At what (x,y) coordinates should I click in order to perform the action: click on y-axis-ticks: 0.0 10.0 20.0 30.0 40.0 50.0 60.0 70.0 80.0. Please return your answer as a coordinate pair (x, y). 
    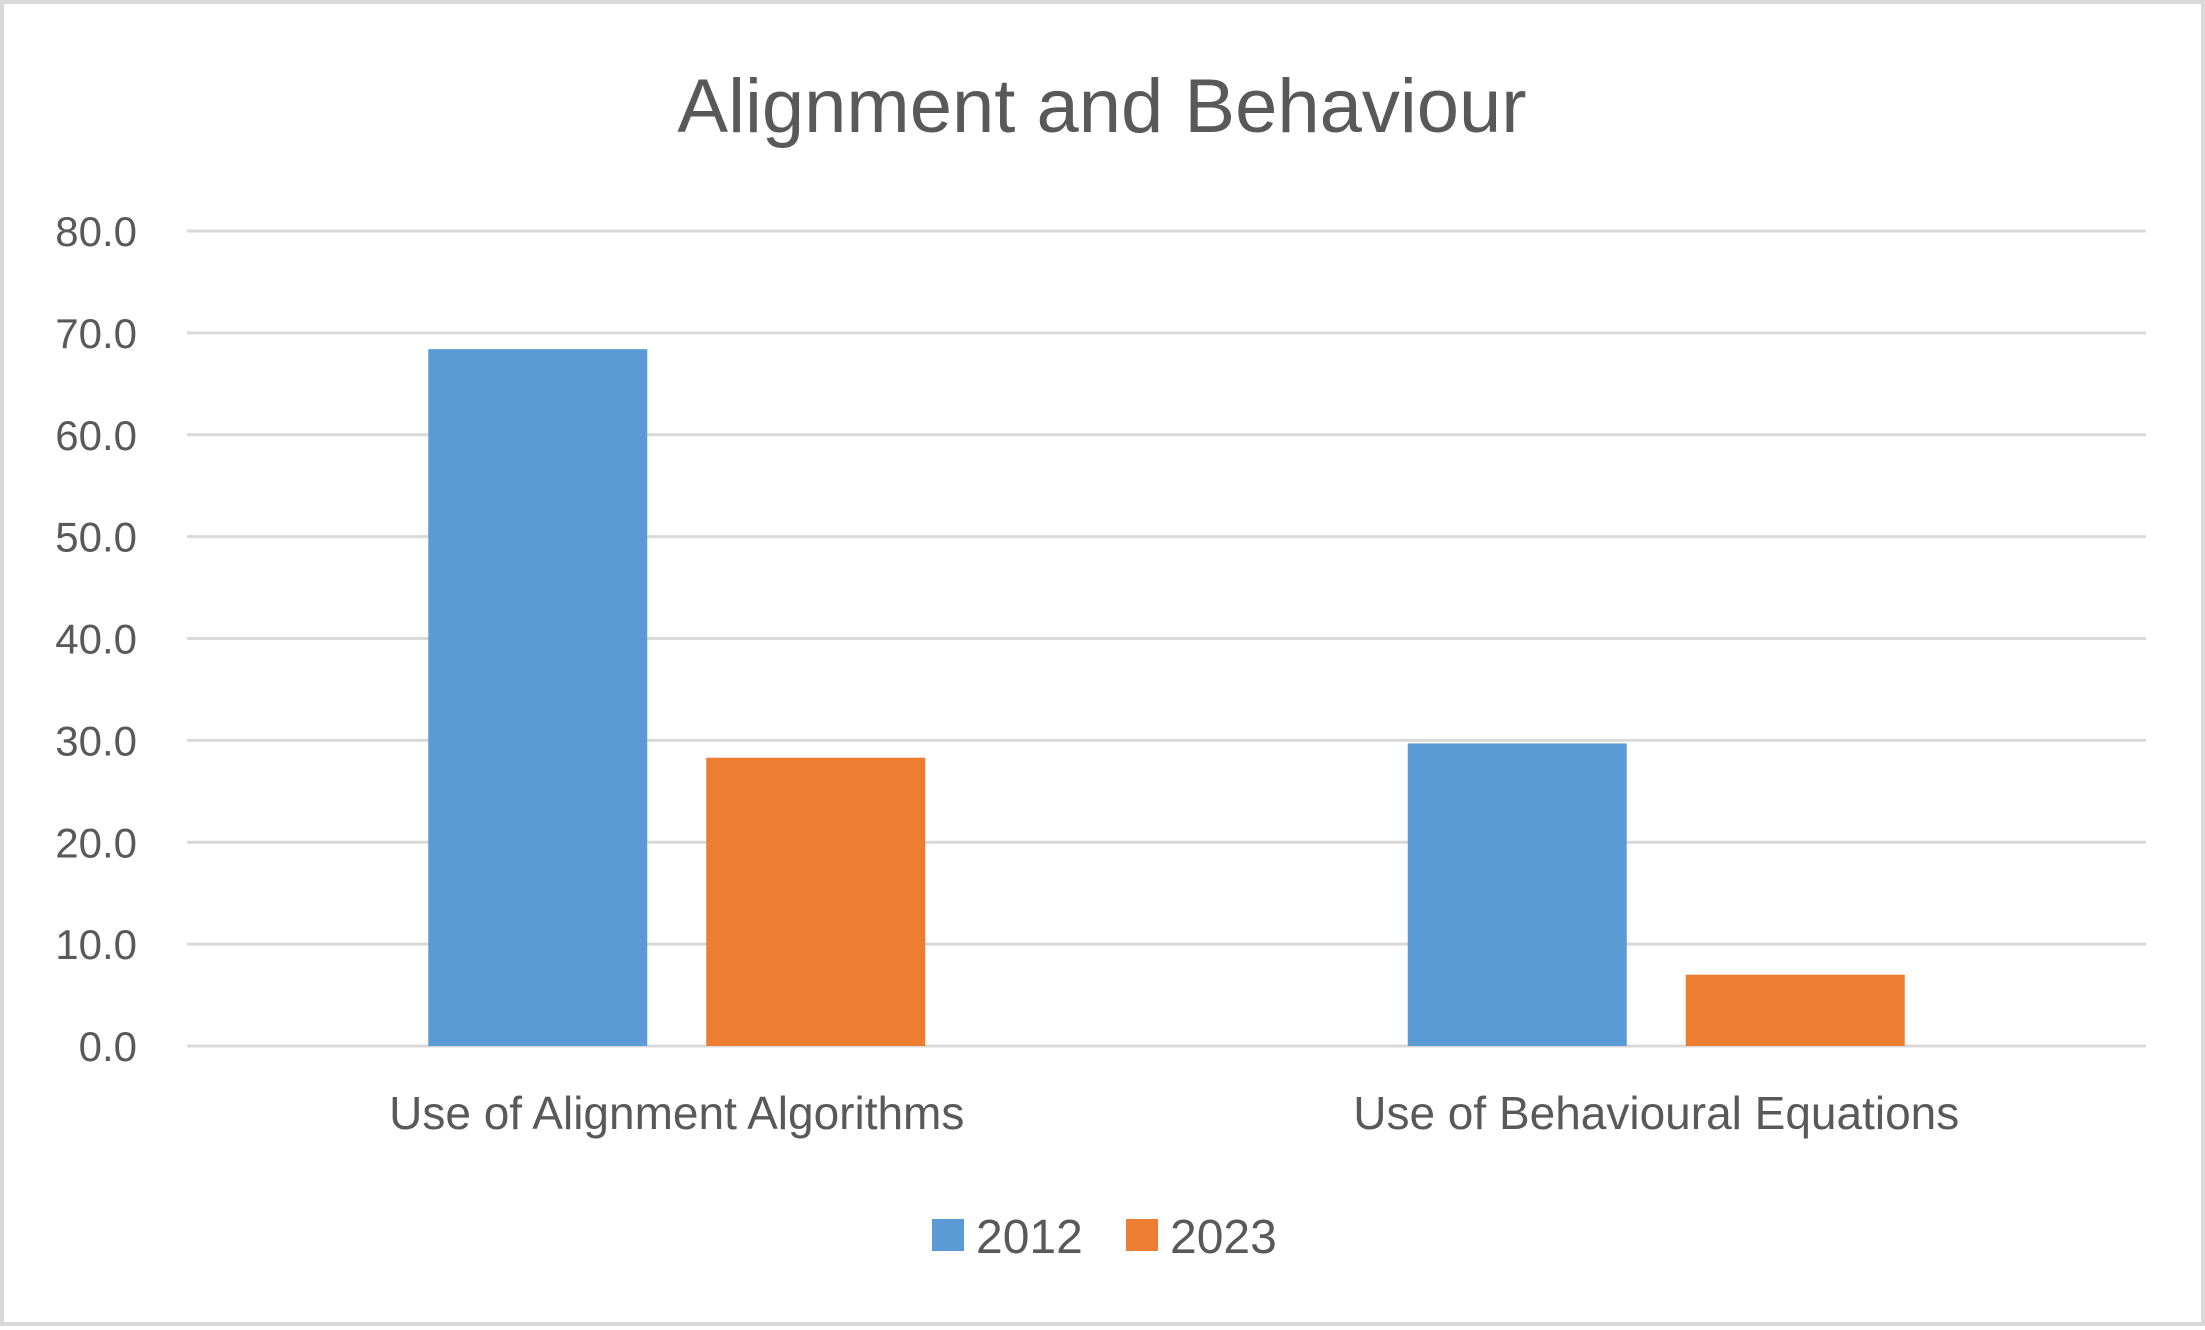
    Looking at the image, I should click on (96, 639).